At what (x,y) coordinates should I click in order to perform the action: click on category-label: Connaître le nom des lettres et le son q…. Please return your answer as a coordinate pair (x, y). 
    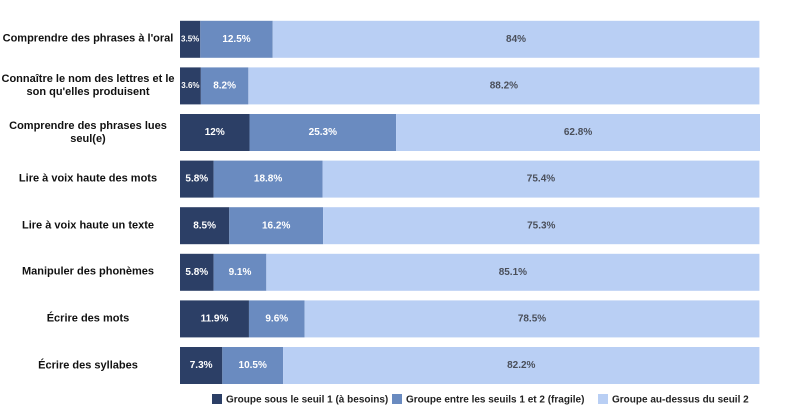
    Looking at the image, I should click on (88, 85).